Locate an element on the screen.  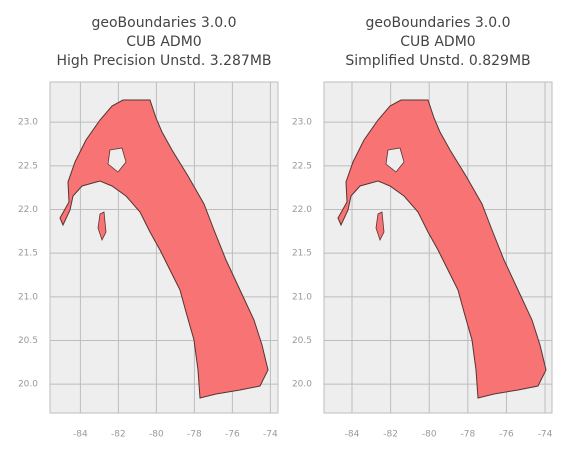
chart-title: High Precision Unstd. 3.287MB is located at coordinates (164, 61).